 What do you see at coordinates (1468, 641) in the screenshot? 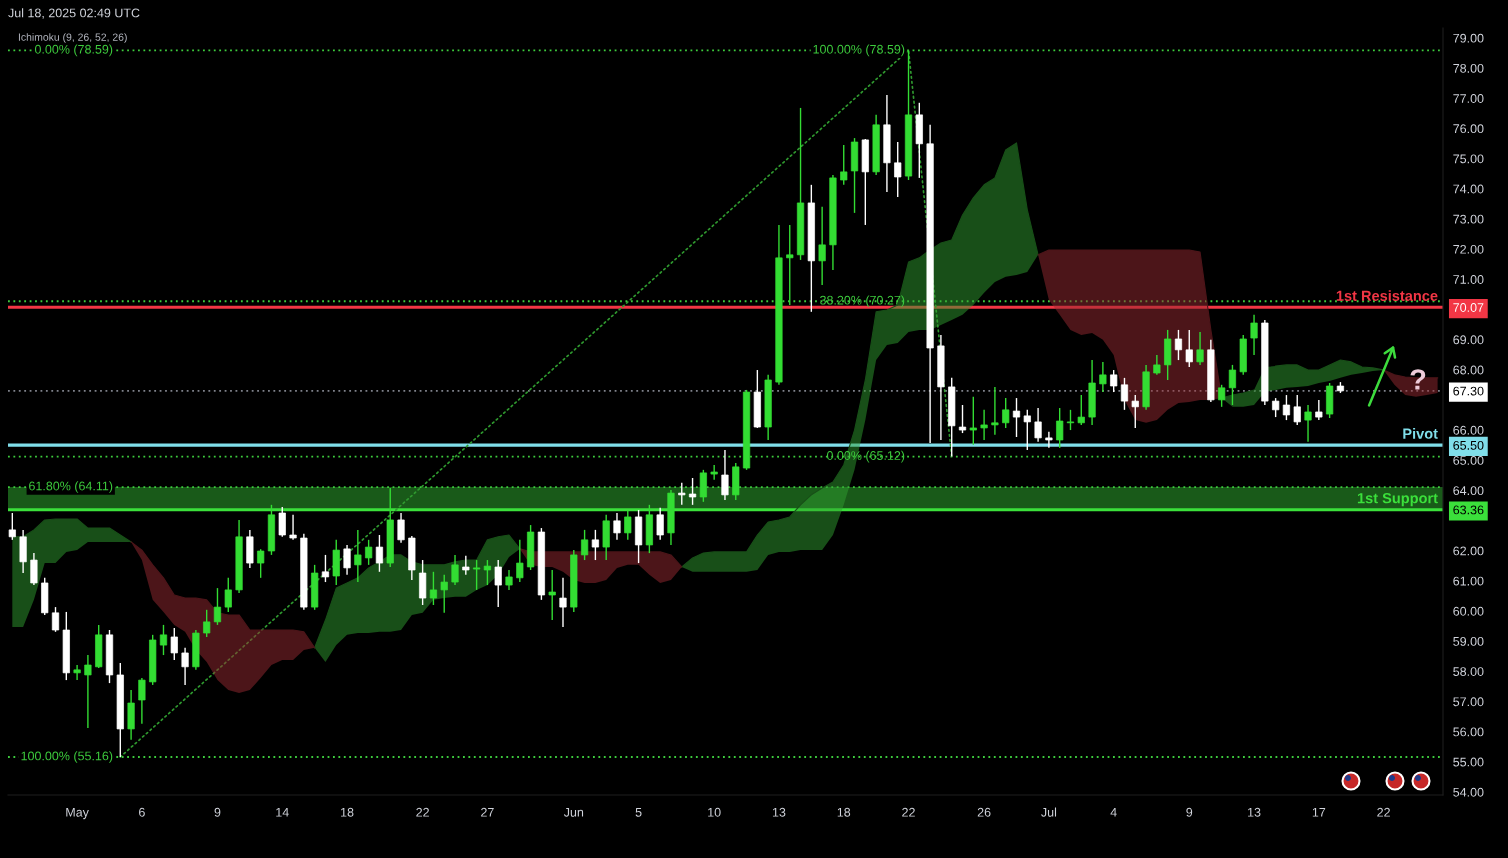
I see `y-tick-label: 59.00` at bounding box center [1468, 641].